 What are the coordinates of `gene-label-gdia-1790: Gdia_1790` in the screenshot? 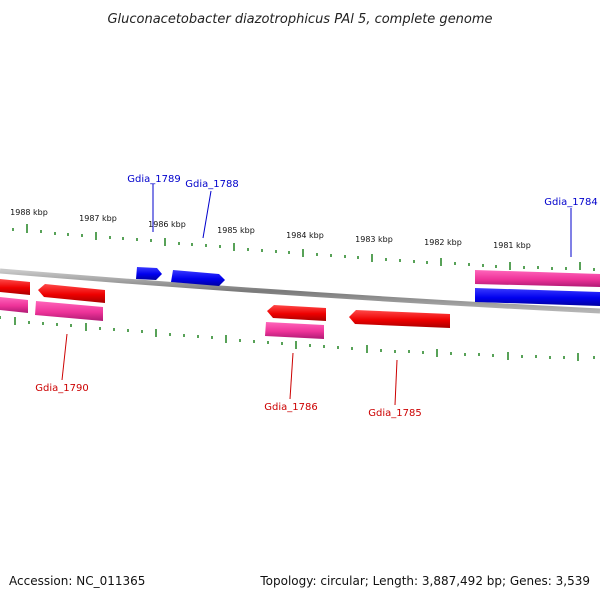 It's located at (61, 388).